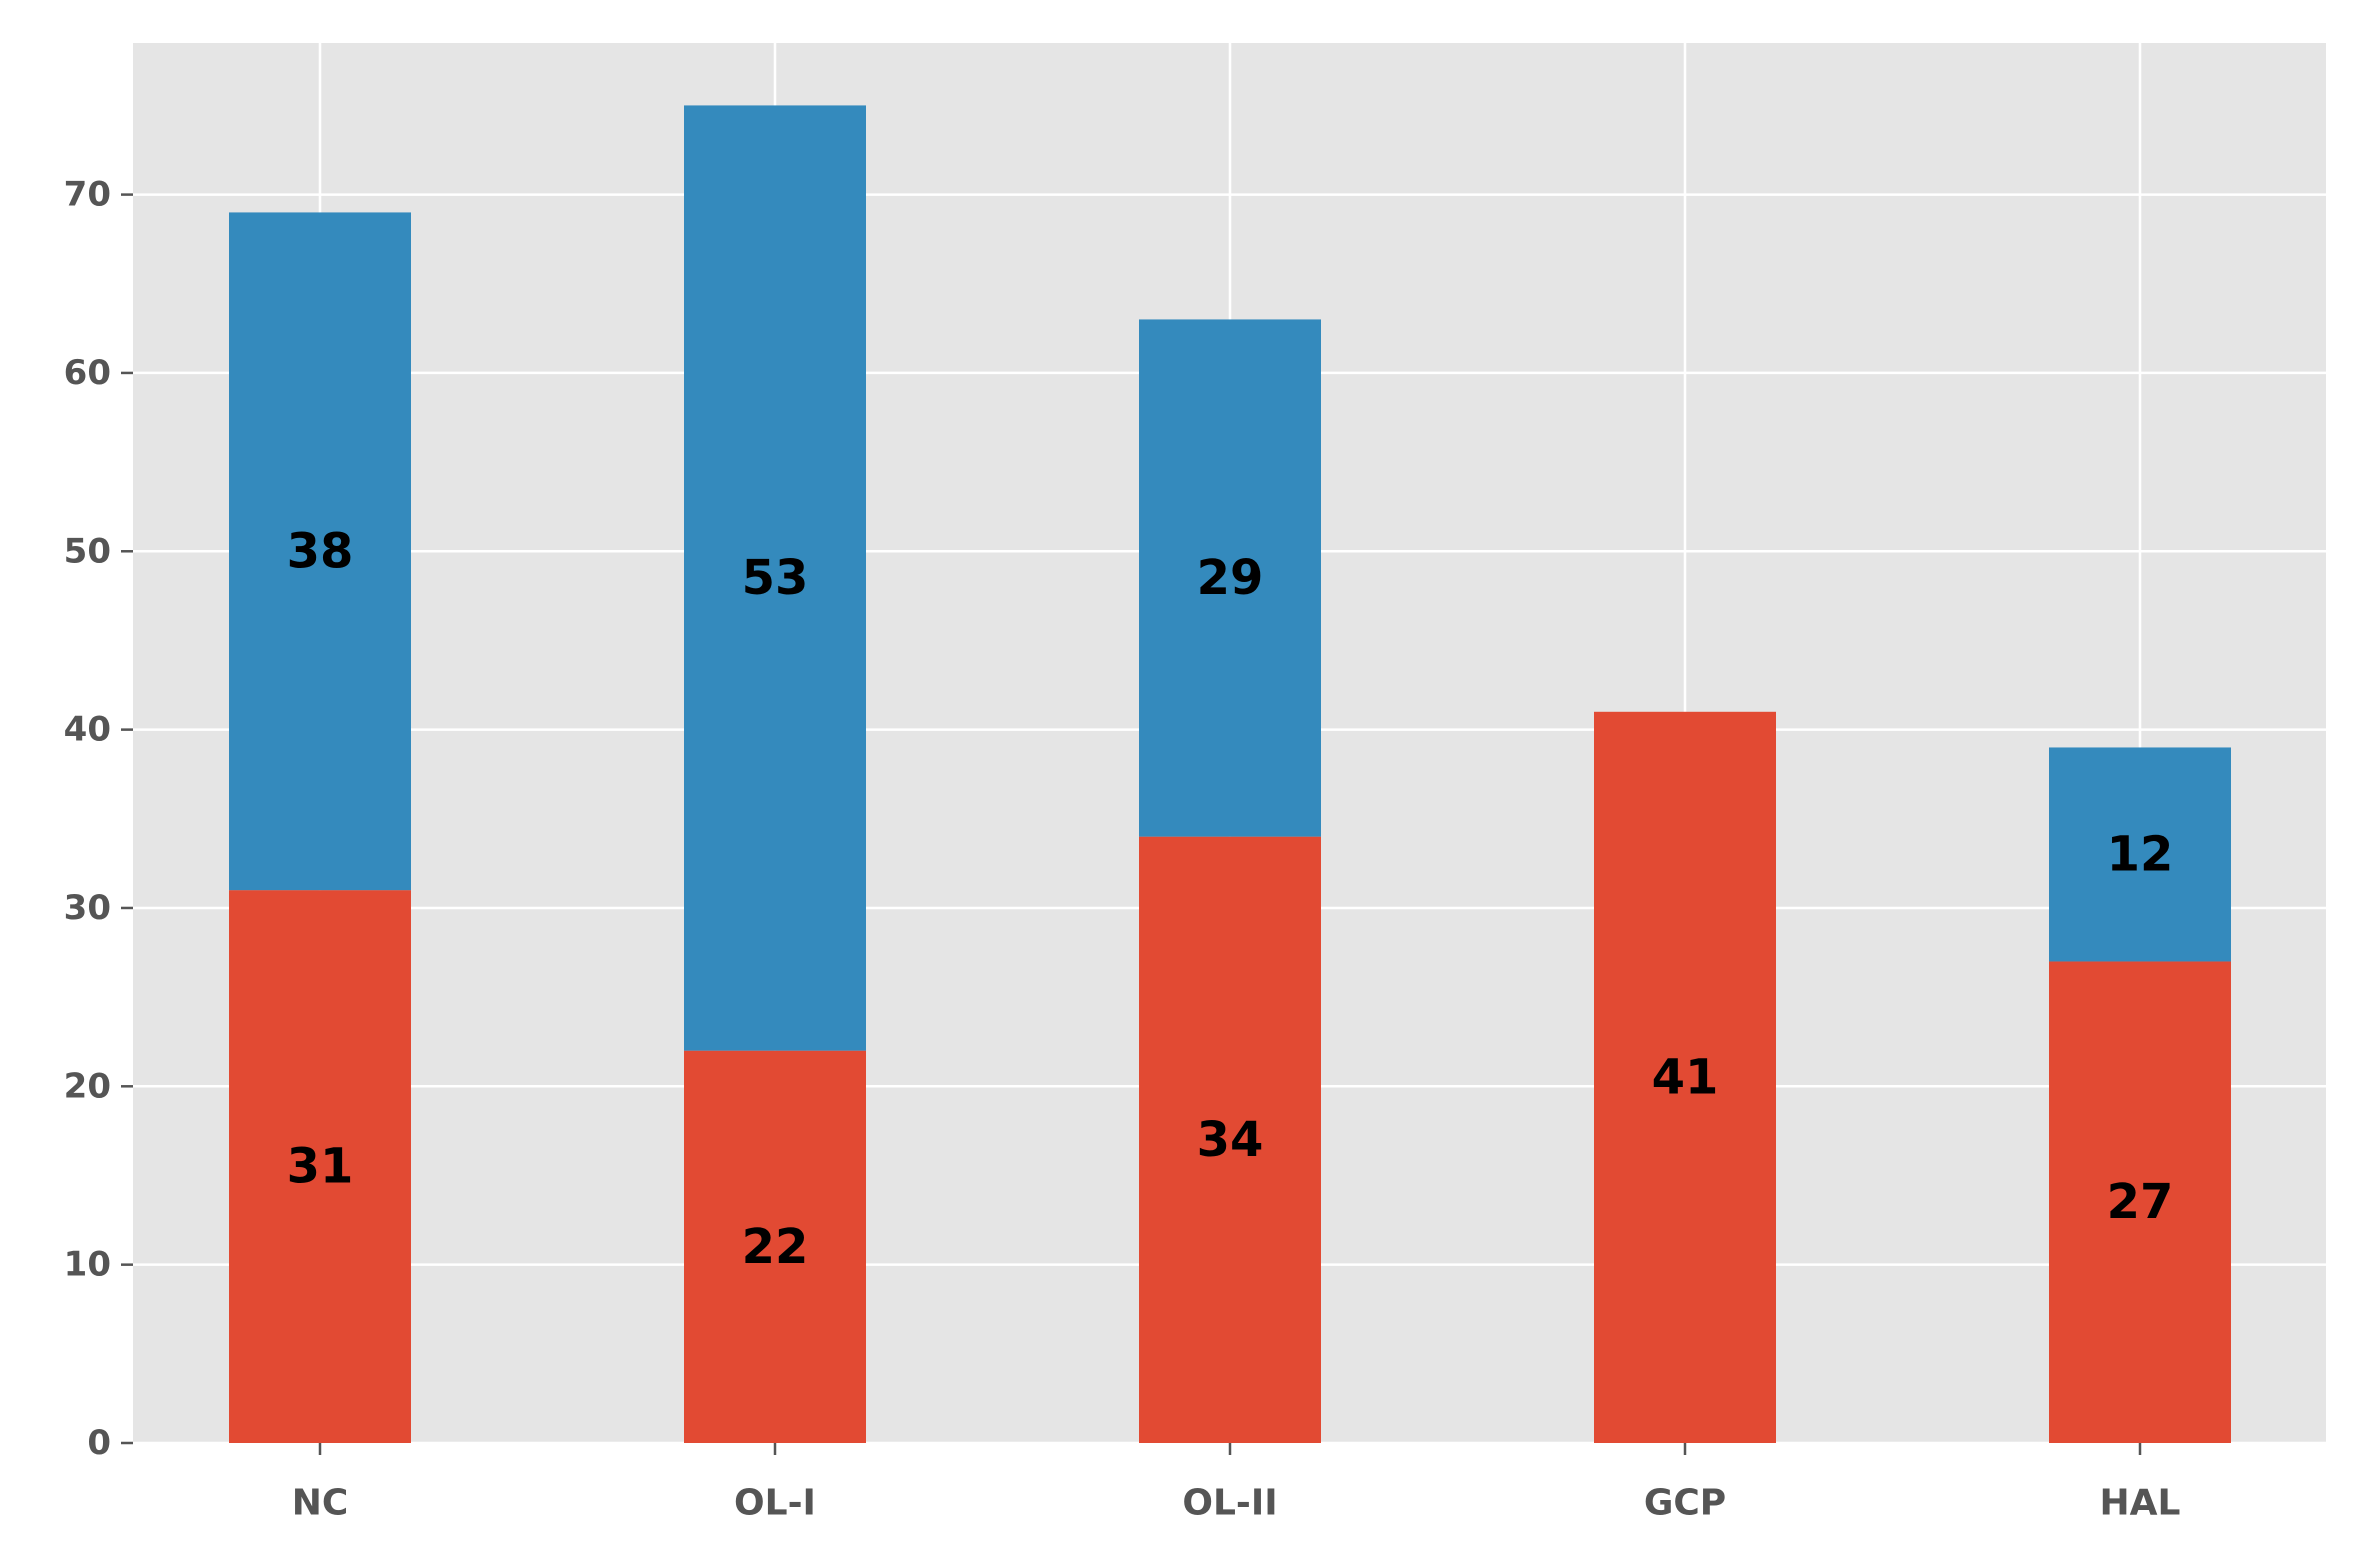 The image size is (2360, 1564). I want to click on bar-segment-OL-I-top, so click(775, 578).